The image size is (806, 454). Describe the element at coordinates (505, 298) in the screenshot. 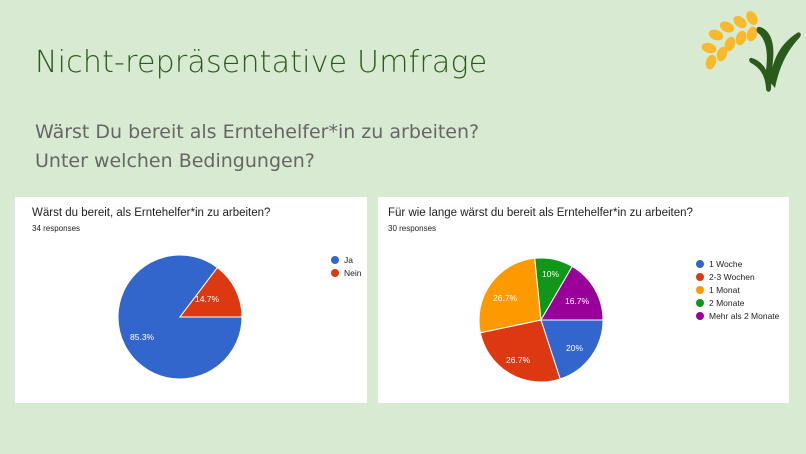

I see `slice-label-1-monat: 26.7%` at that location.